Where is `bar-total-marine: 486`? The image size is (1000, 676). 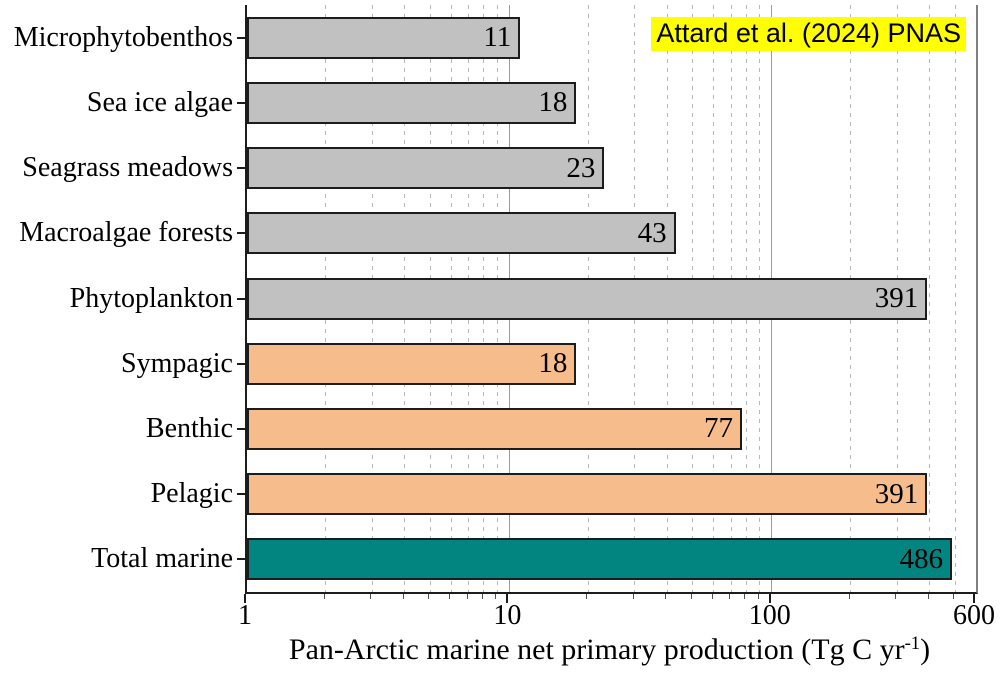
bar-total-marine: 486 is located at coordinates (599, 559).